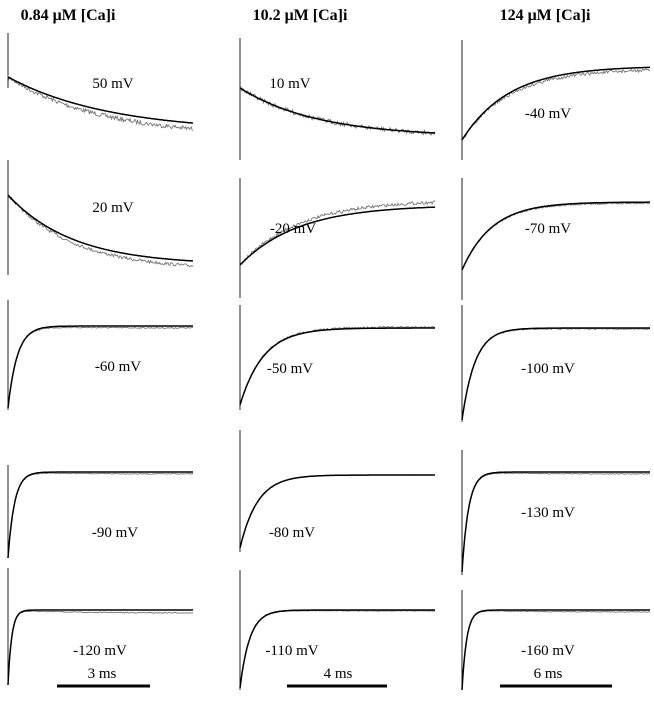 The width and height of the screenshot is (654, 719). I want to click on voltage-label: 10 mV, so click(289, 84).